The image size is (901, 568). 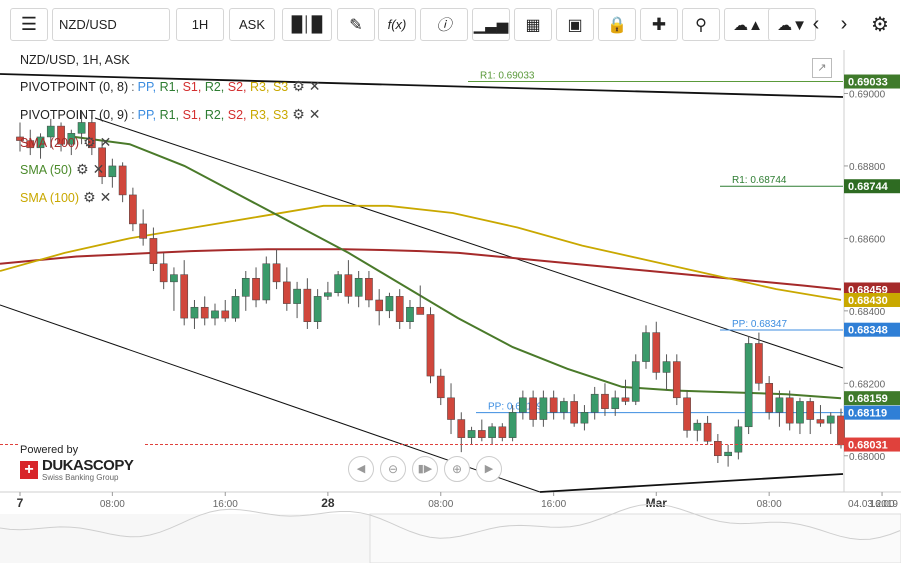 What do you see at coordinates (759, 324) in the screenshot?
I see `pivot-label: PP: 0.68347` at bounding box center [759, 324].